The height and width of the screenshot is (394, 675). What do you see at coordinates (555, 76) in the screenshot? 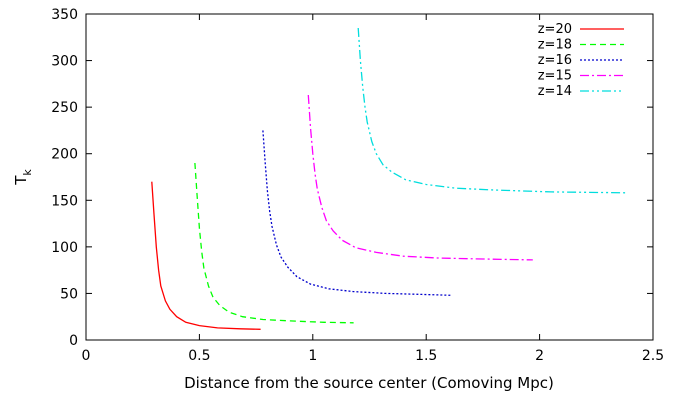
I see `legend-label: z=15` at bounding box center [555, 76].